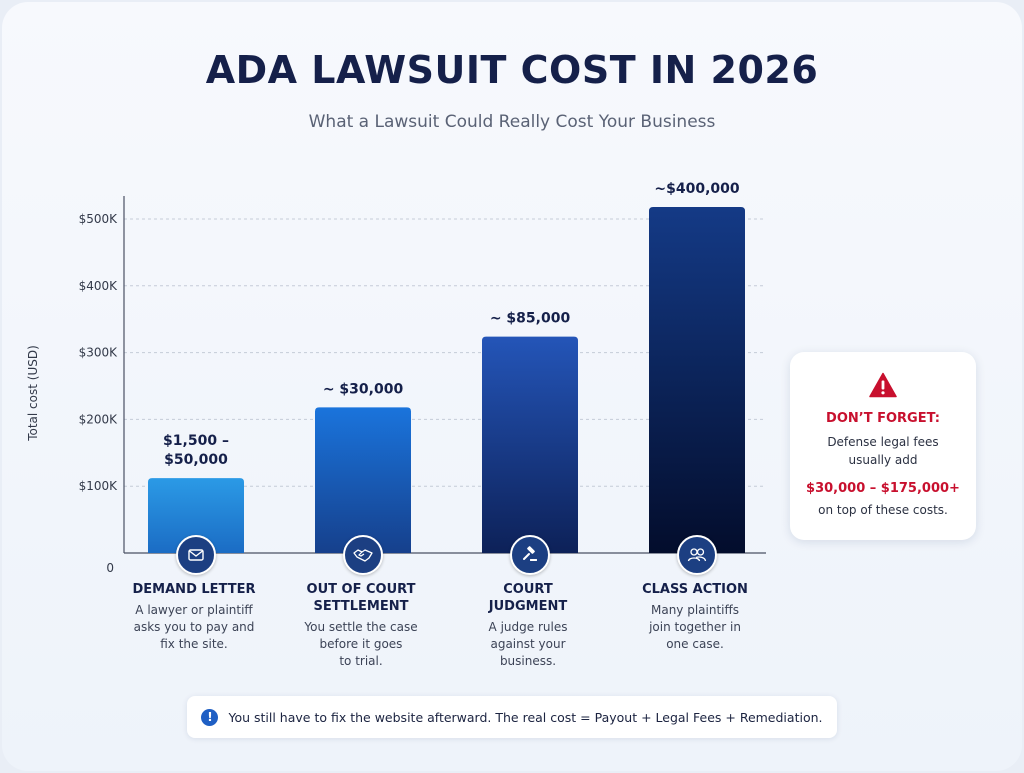  Describe the element at coordinates (697, 555) in the screenshot. I see `people-icon` at that location.